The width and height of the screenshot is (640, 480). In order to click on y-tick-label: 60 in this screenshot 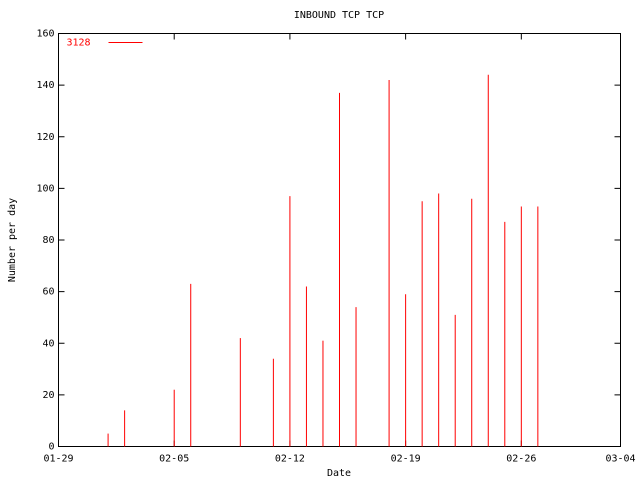, I will do `click(48, 292)`.